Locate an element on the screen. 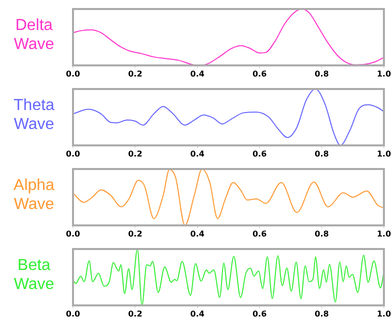 This screenshot has width=392, height=328. y-axis-title: Alpha Wave is located at coordinates (34, 195).